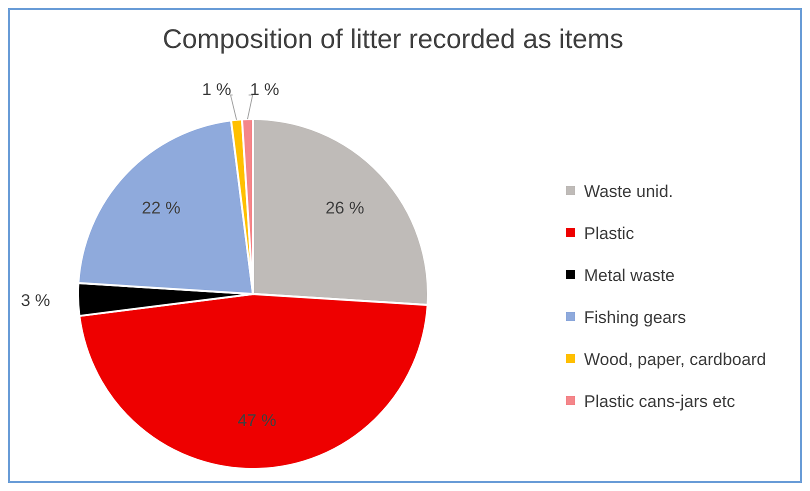 The image size is (810, 491). What do you see at coordinates (629, 275) in the screenshot?
I see `legend-label: Metal waste` at bounding box center [629, 275].